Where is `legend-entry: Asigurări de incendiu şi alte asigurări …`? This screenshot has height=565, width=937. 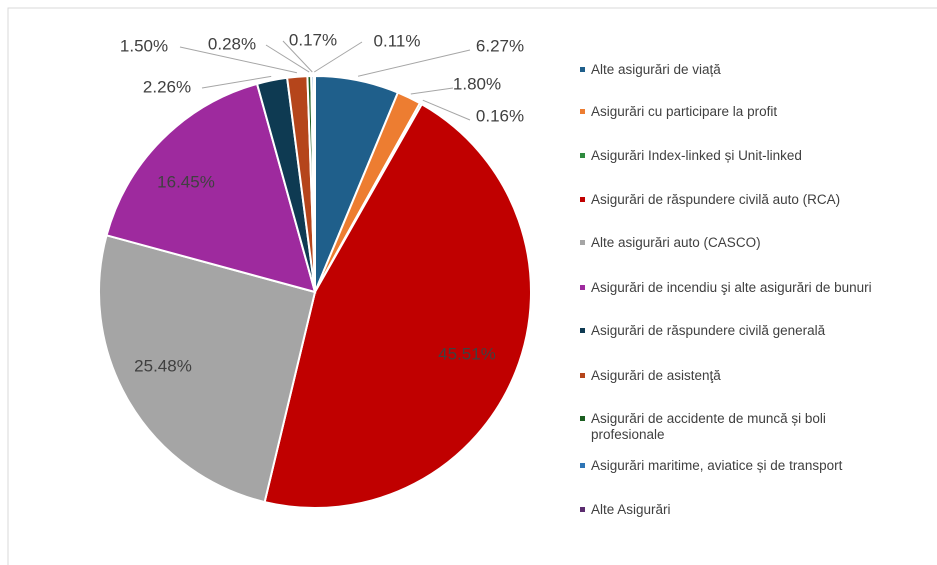 legend-entry: Asigurări de incendiu şi alte asigurări … is located at coordinates (726, 288).